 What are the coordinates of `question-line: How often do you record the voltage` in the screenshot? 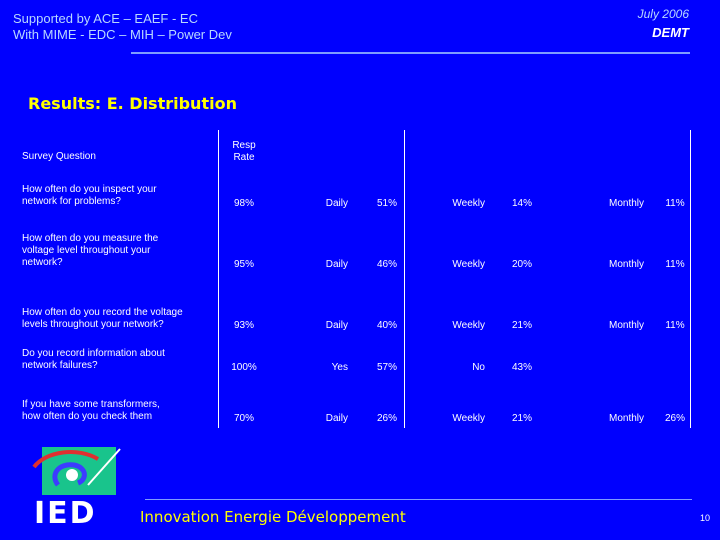 It's located at (102, 312).